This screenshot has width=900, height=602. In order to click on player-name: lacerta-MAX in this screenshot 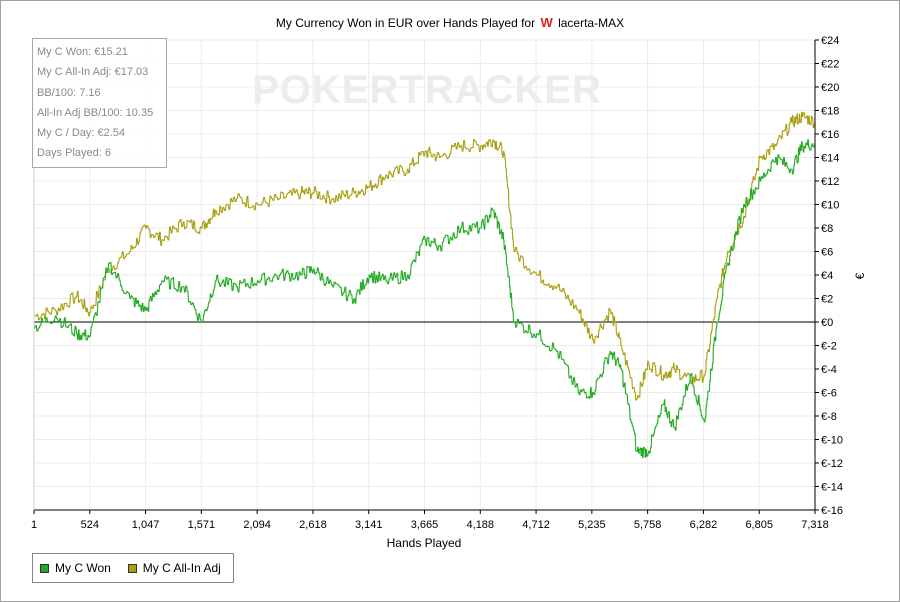, I will do `click(591, 23)`.